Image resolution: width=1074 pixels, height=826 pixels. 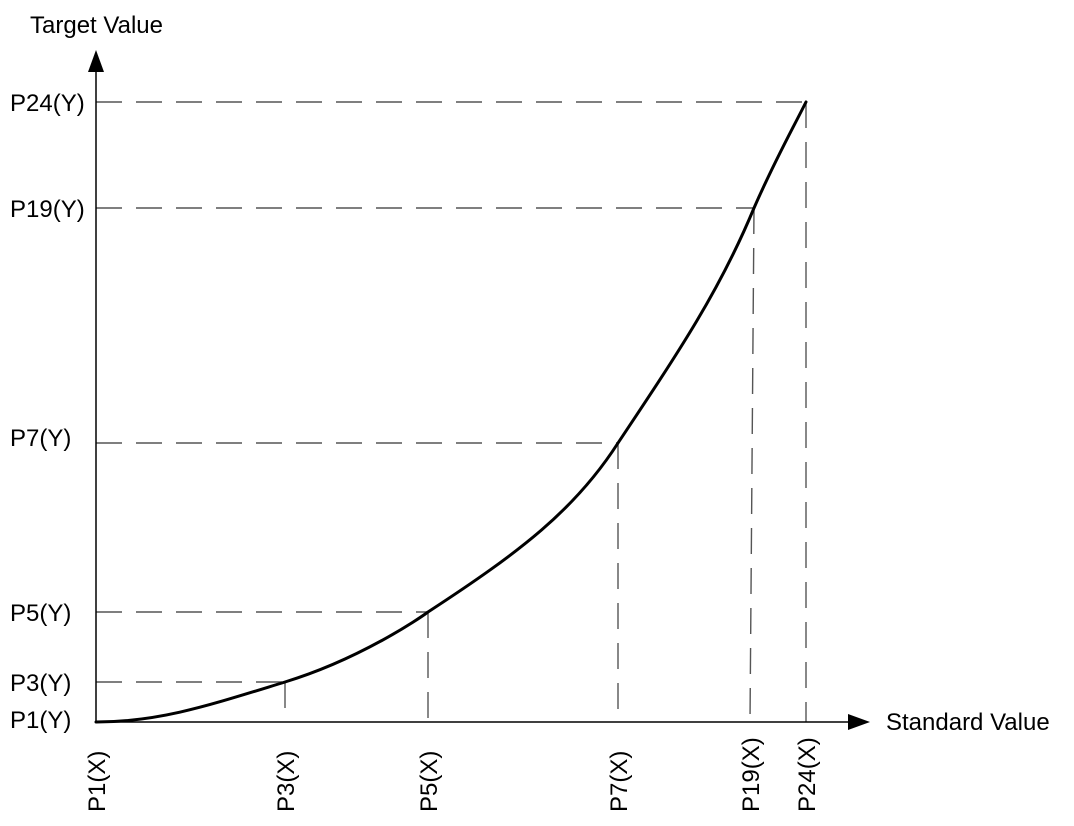 I want to click on y-tick-label-p7: P7(Y), so click(x=40, y=438).